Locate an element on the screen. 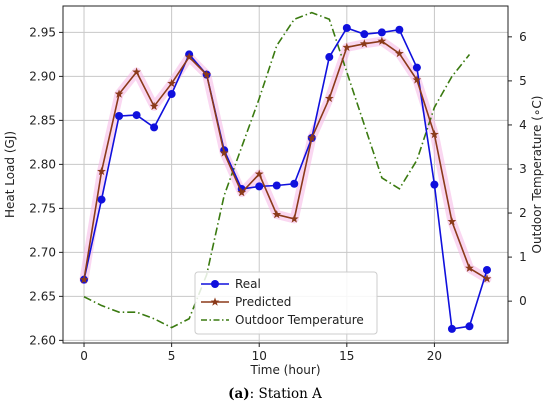 The image size is (550, 410). y-tick-label-left: 2.70 is located at coordinates (42, 252).